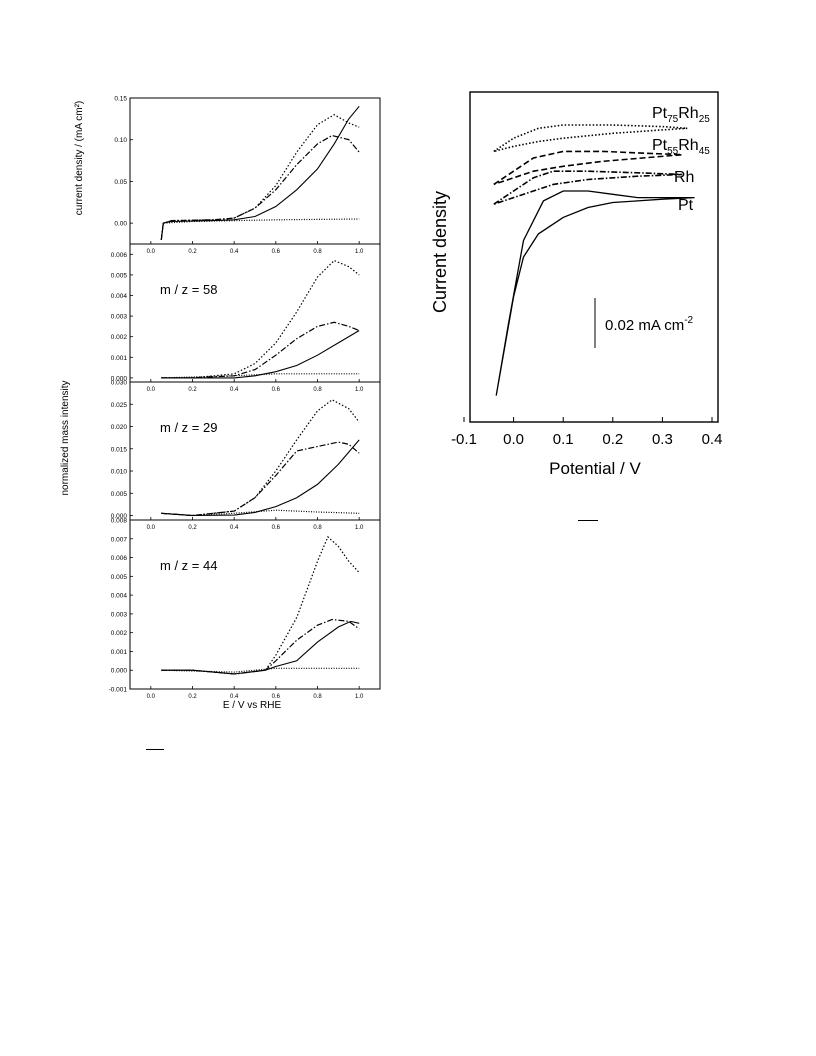 This screenshot has width=816, height=1056. Describe the element at coordinates (119, 539) in the screenshot. I see `y-tick-label: 0.007` at that location.